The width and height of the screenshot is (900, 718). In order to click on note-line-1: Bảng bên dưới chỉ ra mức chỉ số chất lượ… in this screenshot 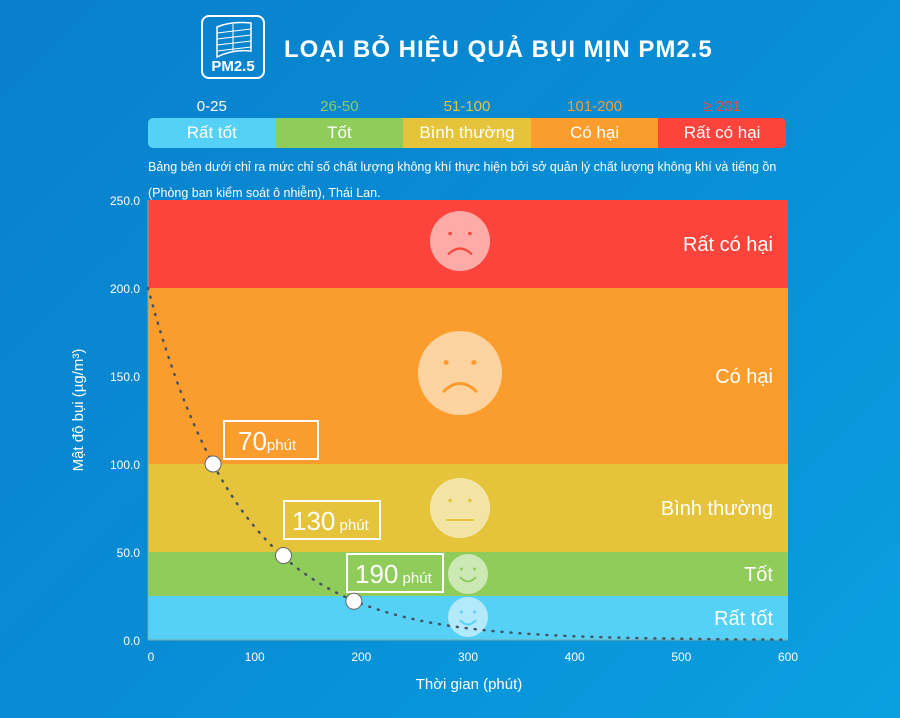, I will do `click(462, 167)`.